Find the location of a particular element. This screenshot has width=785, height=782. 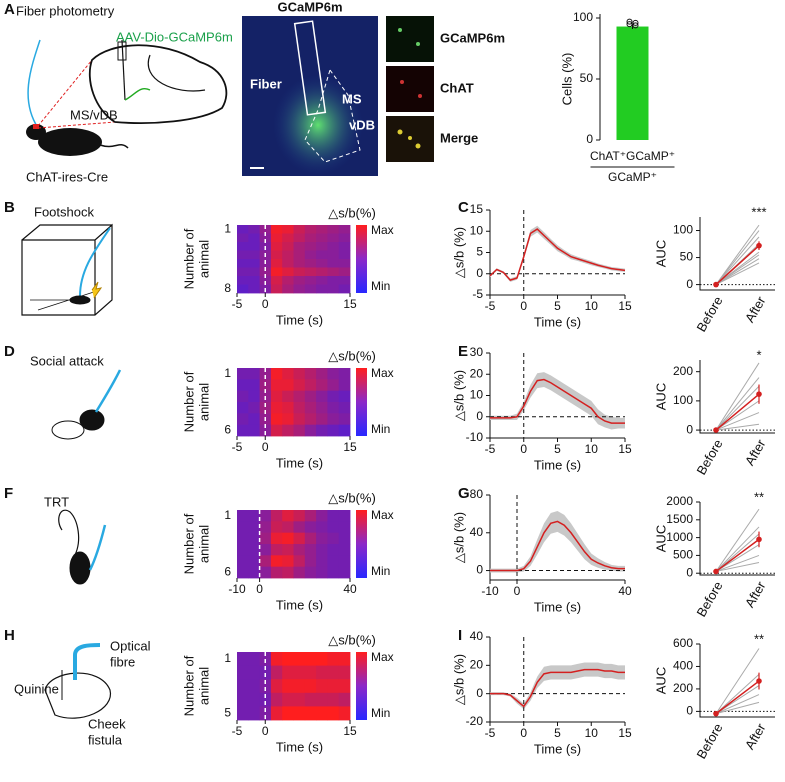

colorbar is located at coordinates (361, 544).